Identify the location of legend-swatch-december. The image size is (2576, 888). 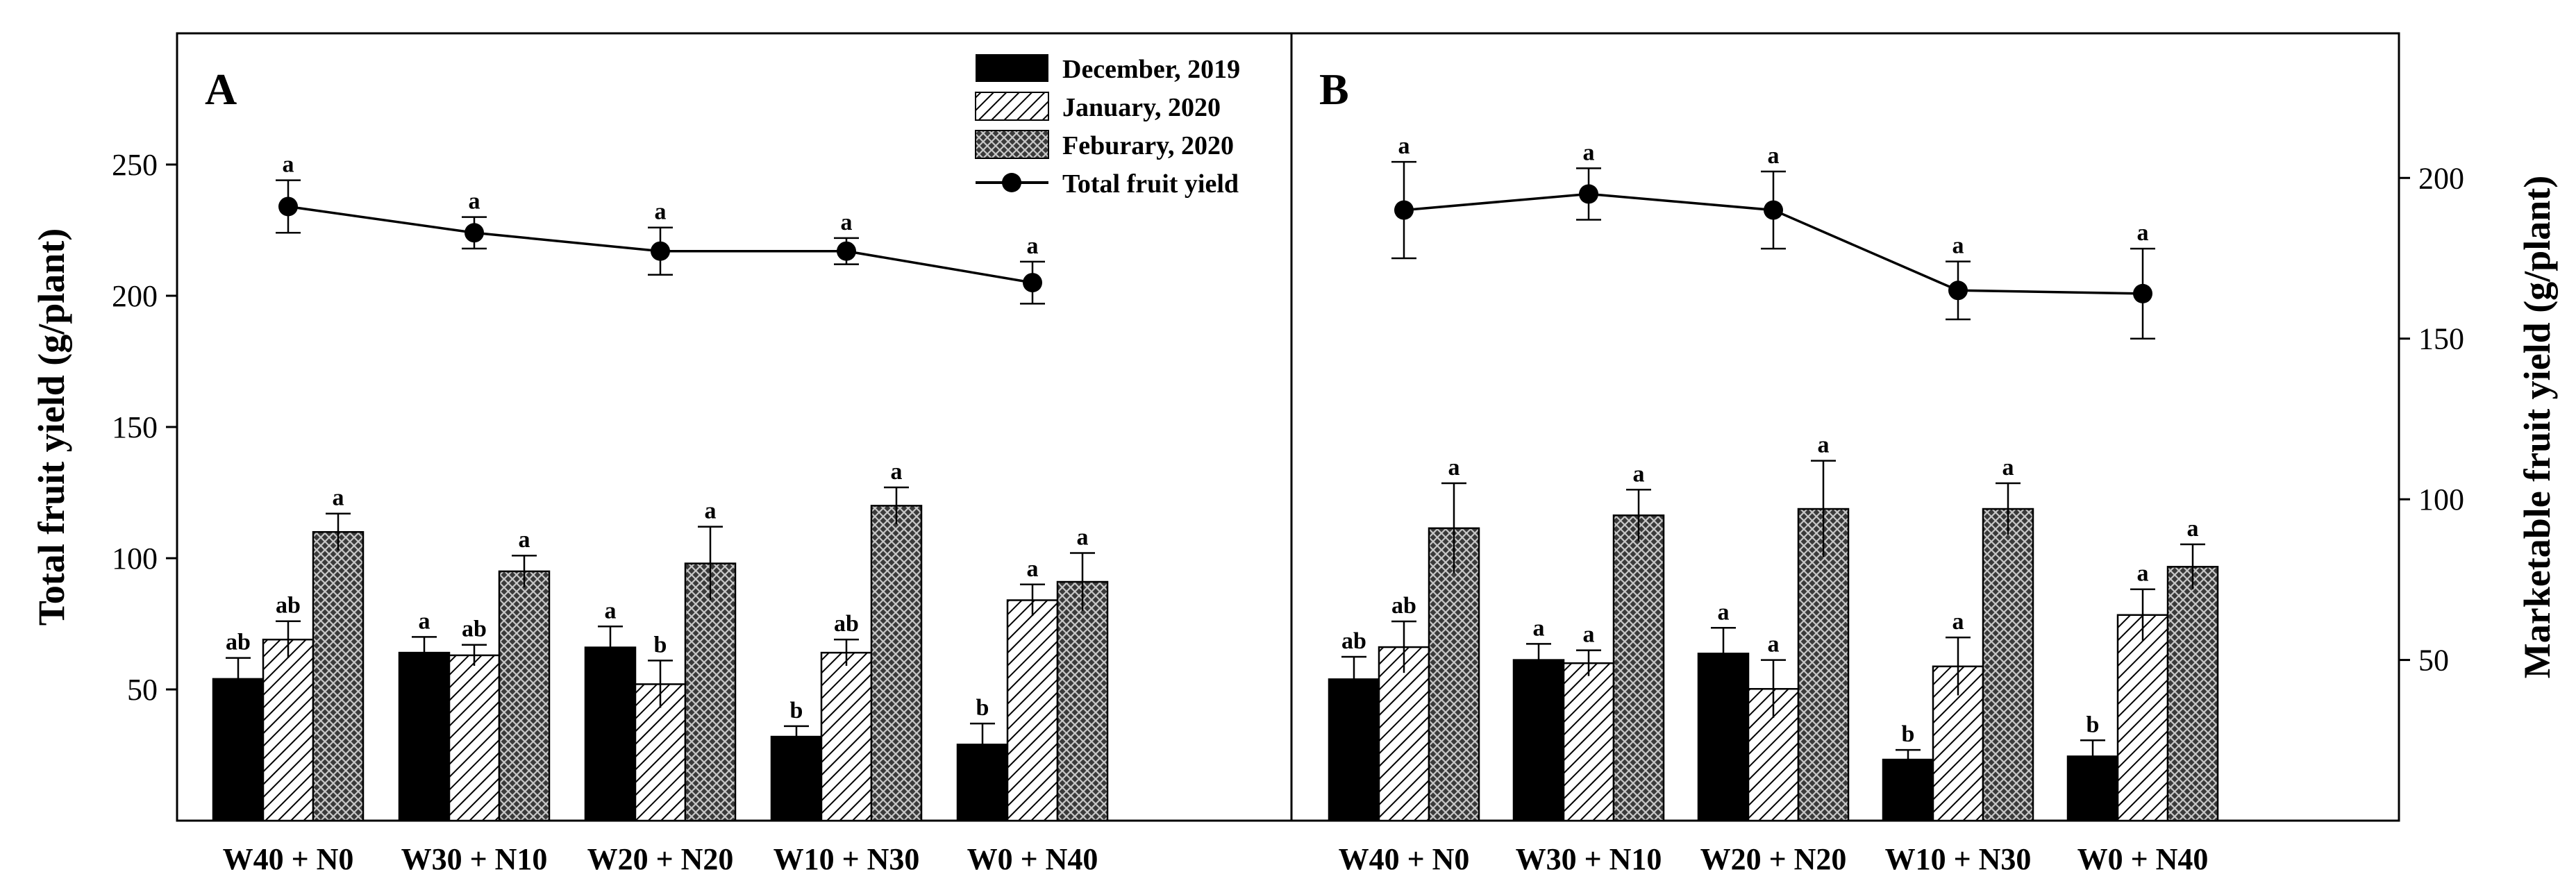
(1012, 68).